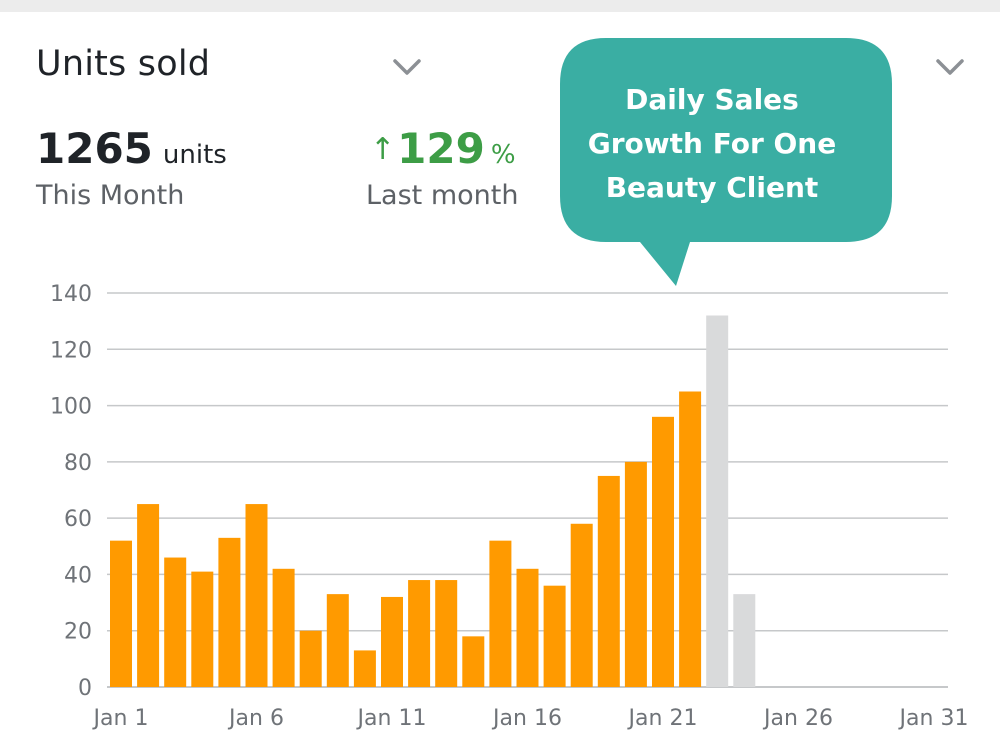 This screenshot has width=1000, height=750. Describe the element at coordinates (255, 718) in the screenshot. I see `x-tick-label: Jan 6` at that location.